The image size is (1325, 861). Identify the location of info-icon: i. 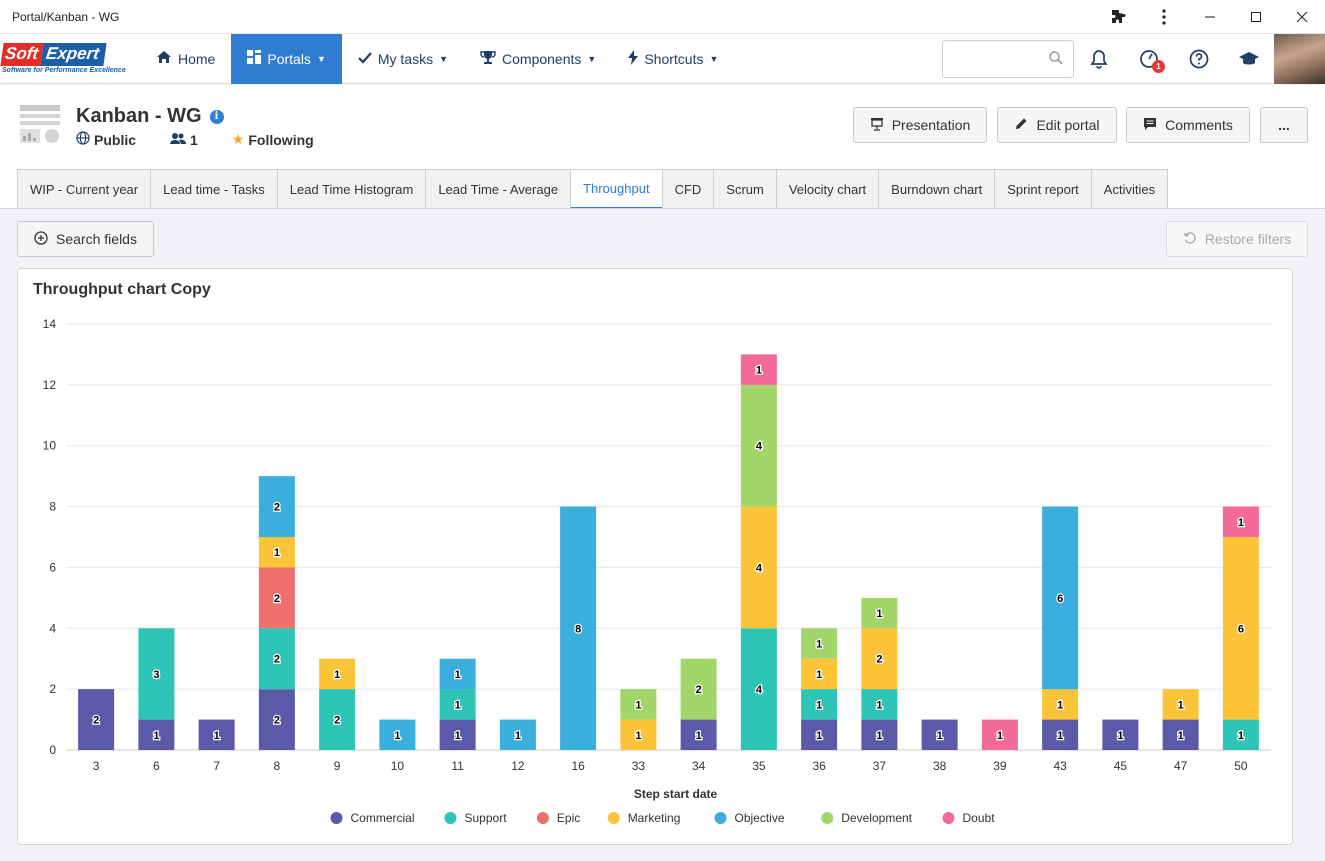
(216, 116).